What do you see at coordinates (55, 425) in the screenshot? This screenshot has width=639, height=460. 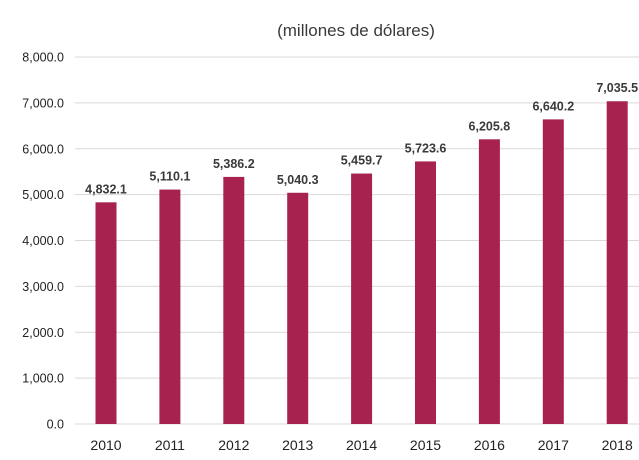 I see `y-tick-label: 0.0` at bounding box center [55, 425].